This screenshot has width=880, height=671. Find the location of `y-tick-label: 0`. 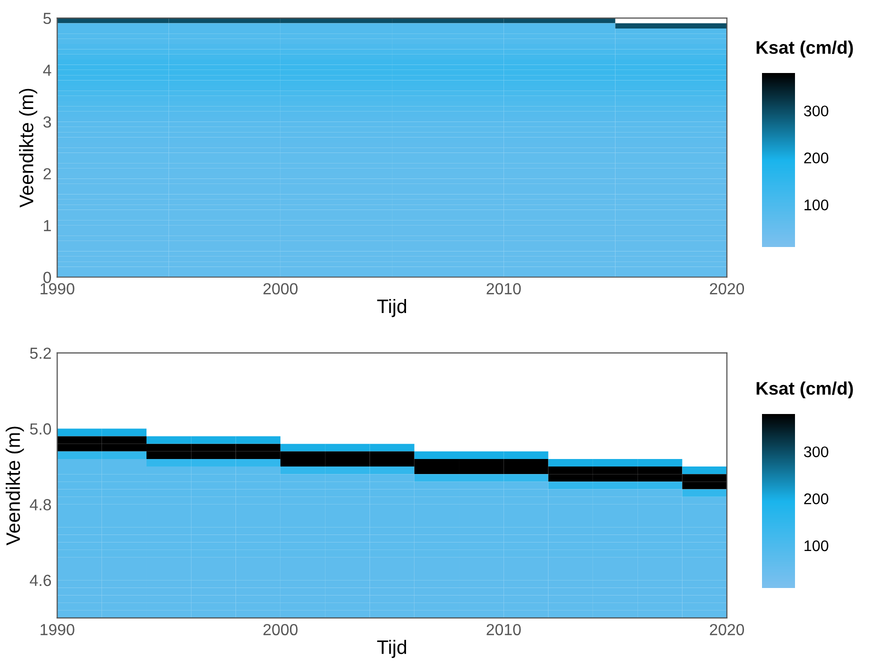

y-tick-label: 0 is located at coordinates (47, 278).